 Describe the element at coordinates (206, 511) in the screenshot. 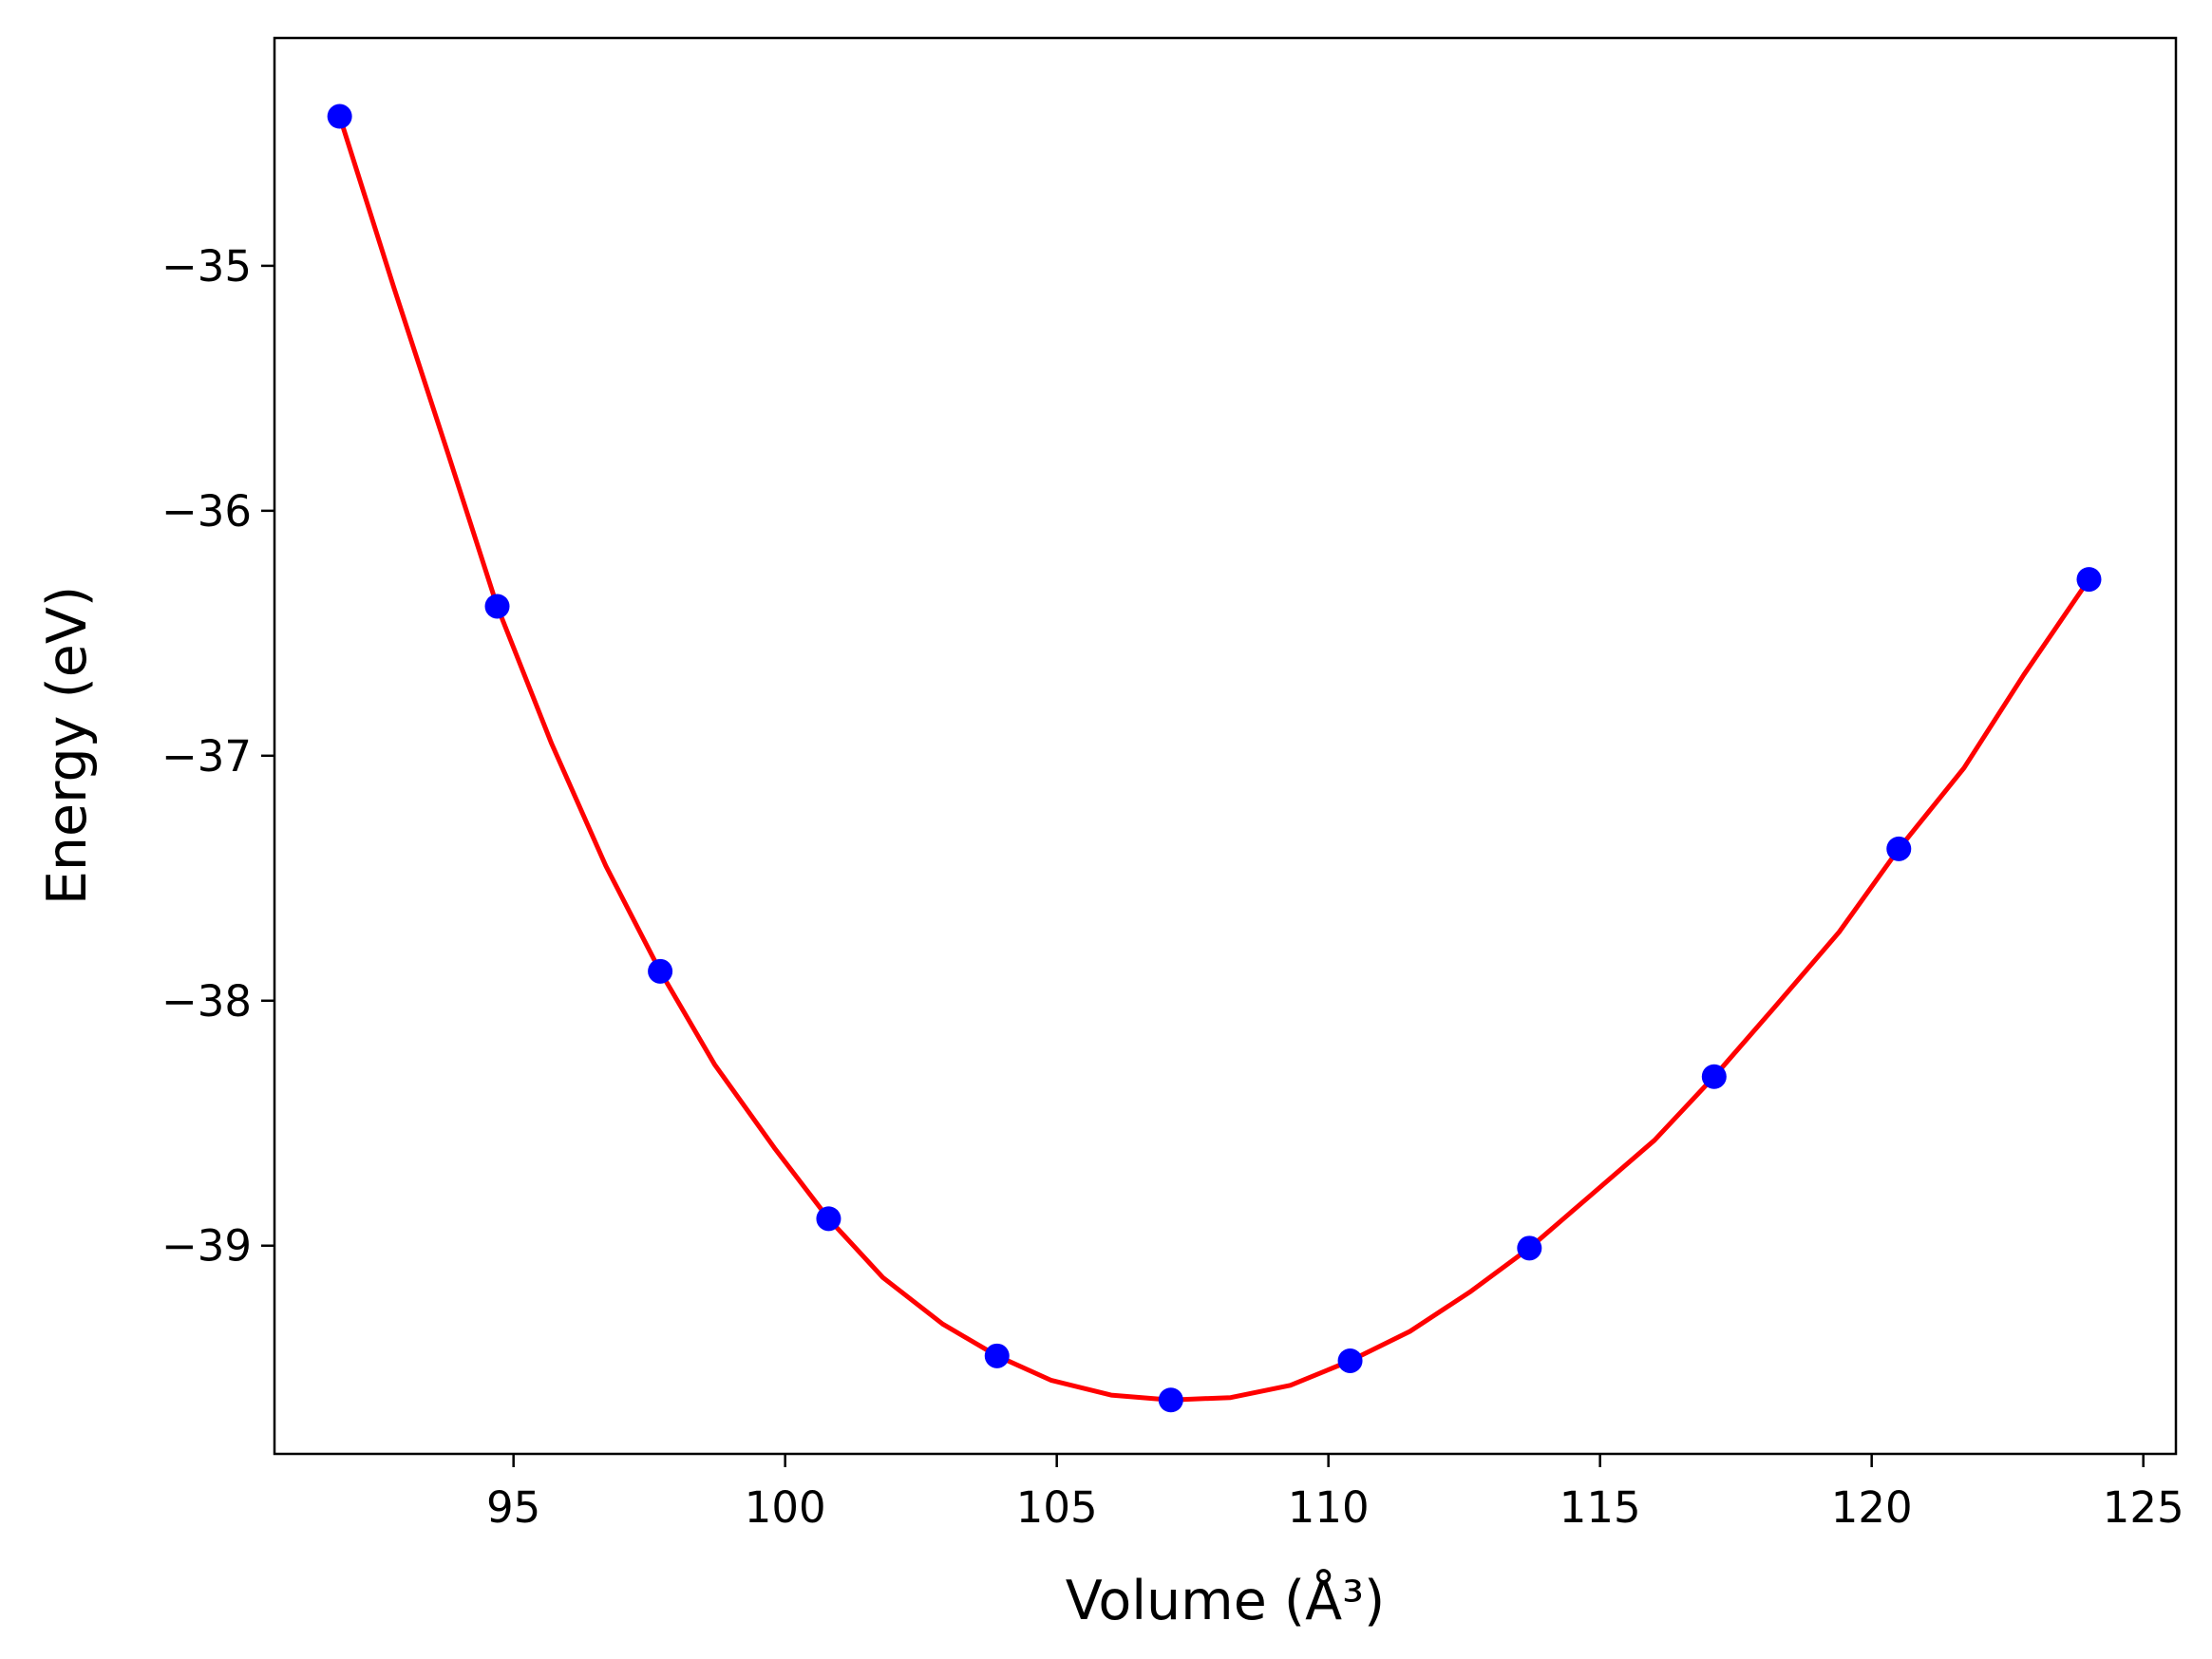

I see `y-tick-label: −36` at that location.